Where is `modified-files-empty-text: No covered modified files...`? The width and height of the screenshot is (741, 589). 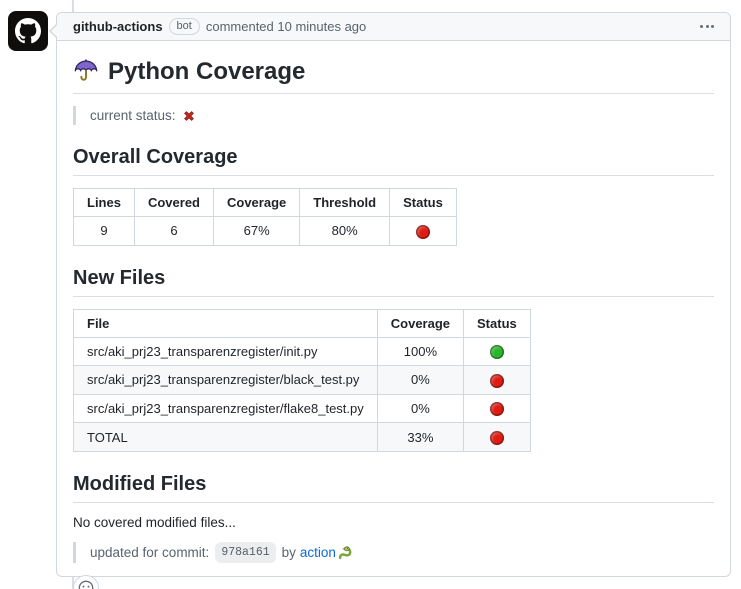 modified-files-empty-text: No covered modified files... is located at coordinates (154, 522).